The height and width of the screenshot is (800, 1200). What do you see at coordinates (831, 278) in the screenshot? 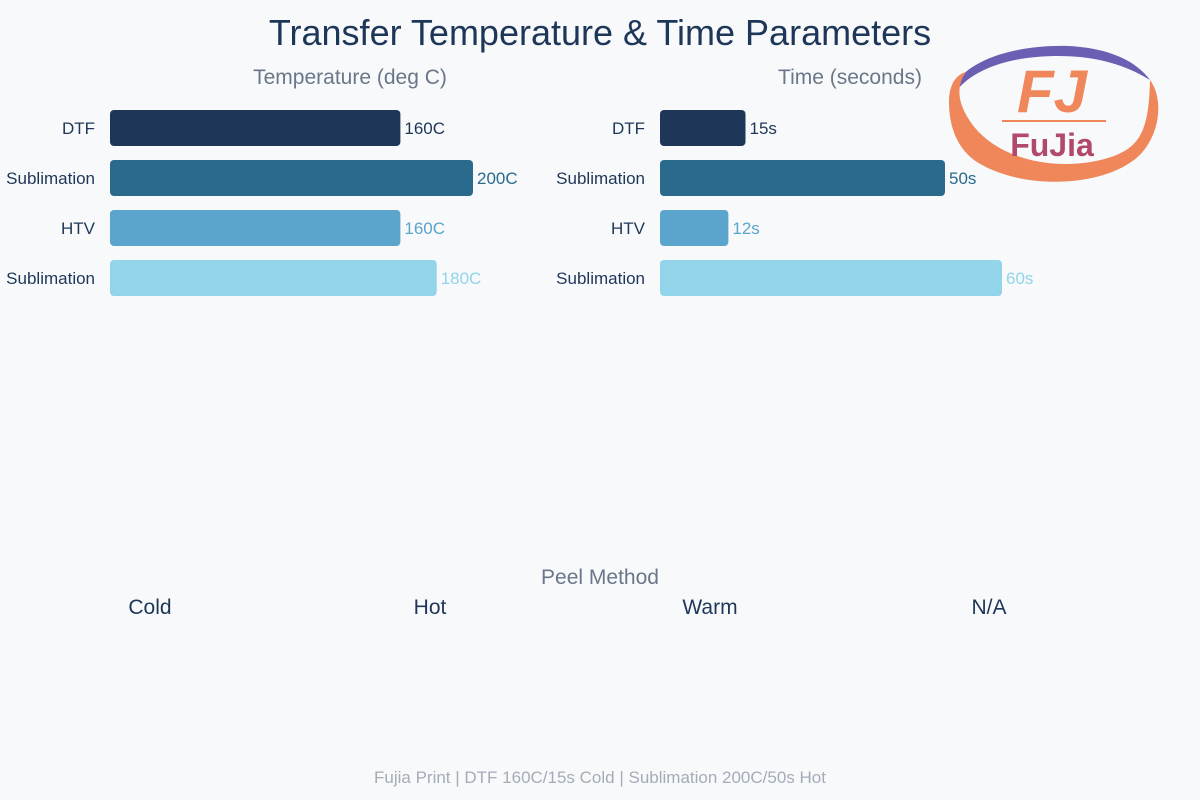
I see `time-sublimation-3-bar` at bounding box center [831, 278].